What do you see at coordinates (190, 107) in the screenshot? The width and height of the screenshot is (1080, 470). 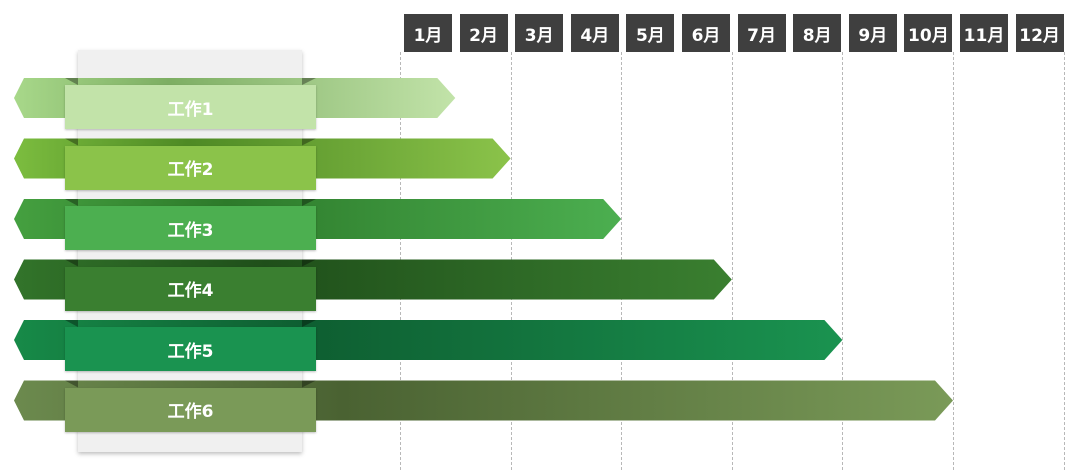 I see `task-label: 工作1` at bounding box center [190, 107].